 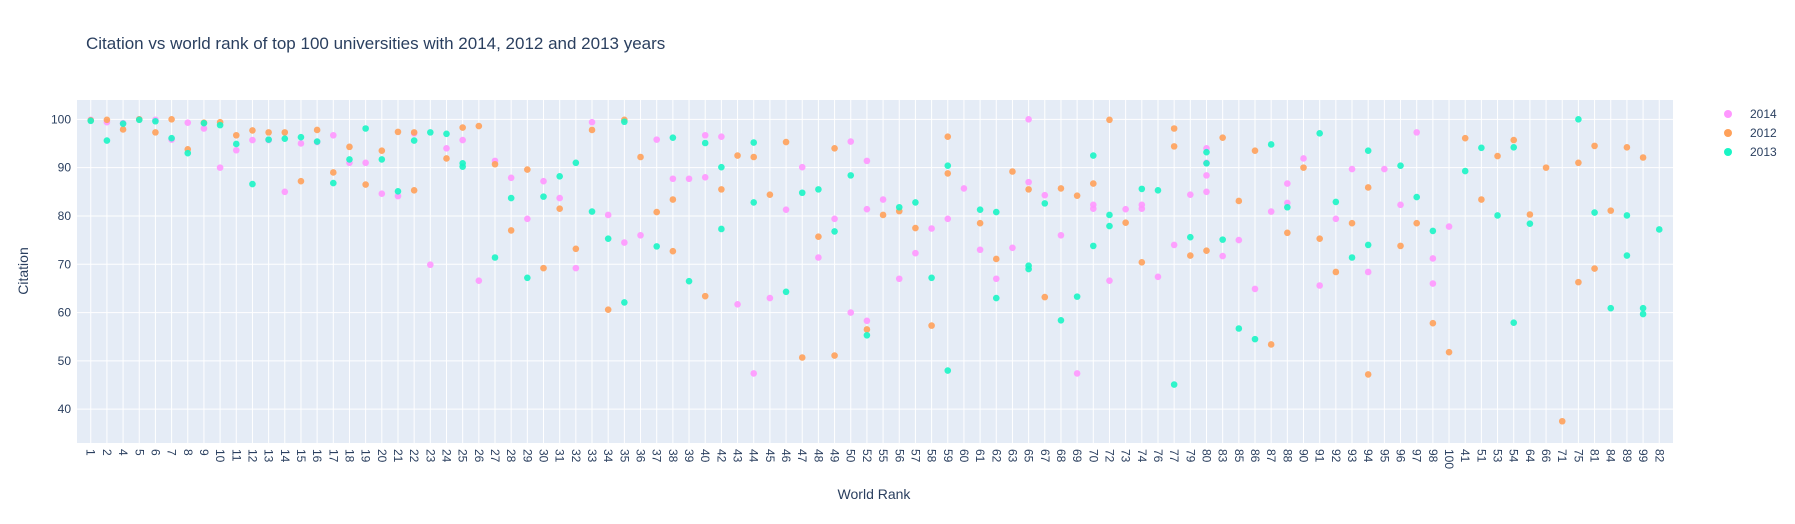 What do you see at coordinates (1763, 152) in the screenshot?
I see `legend-label-2013: 2013` at bounding box center [1763, 152].